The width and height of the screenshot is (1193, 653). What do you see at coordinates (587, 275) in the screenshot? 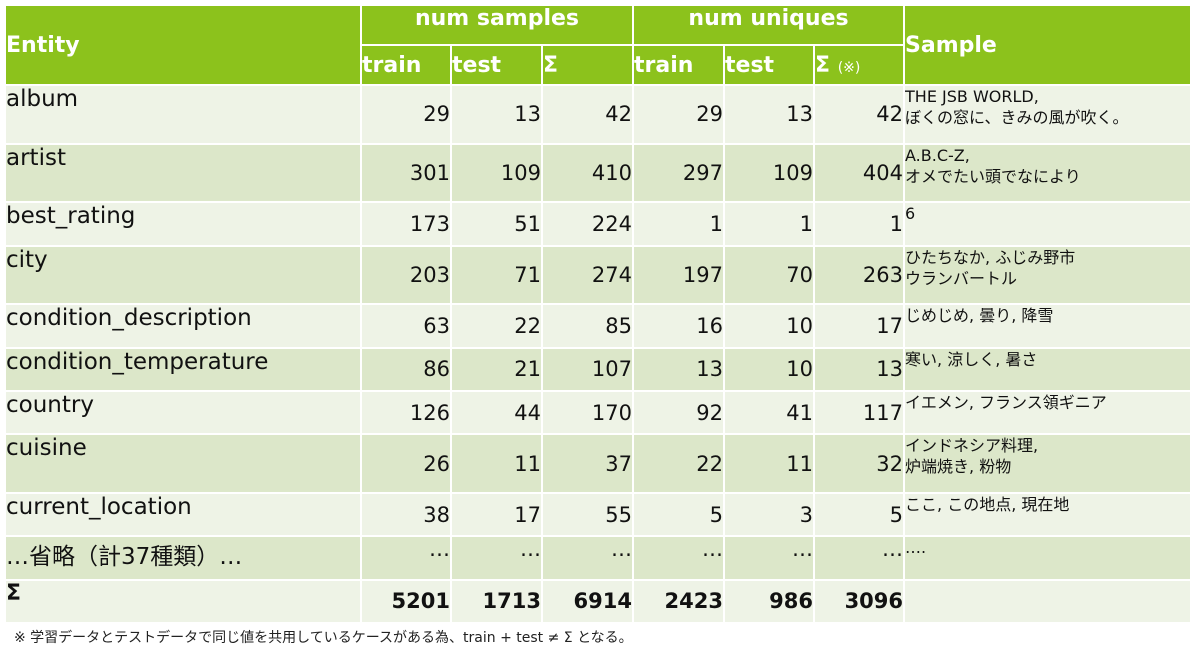
I see `samples-sum-cell: 274` at bounding box center [587, 275].